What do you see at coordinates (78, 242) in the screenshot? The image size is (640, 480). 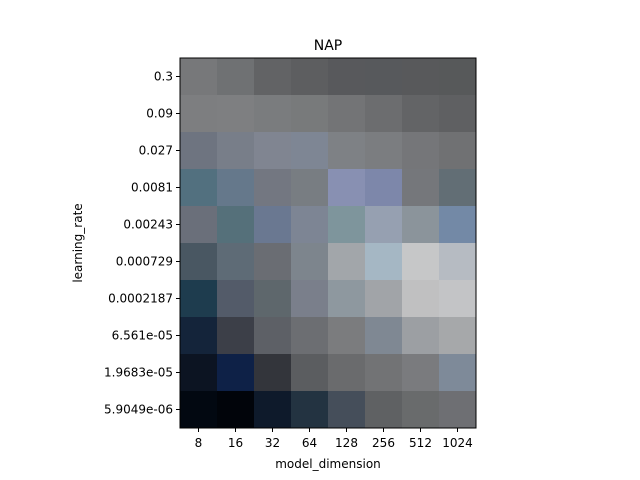 I see `y-axis-label: learning_rate` at bounding box center [78, 242].